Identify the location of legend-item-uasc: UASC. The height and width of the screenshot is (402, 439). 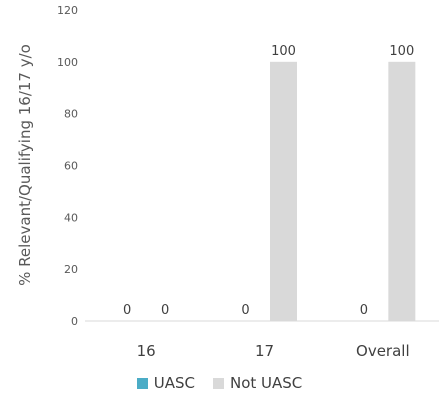
(165, 383).